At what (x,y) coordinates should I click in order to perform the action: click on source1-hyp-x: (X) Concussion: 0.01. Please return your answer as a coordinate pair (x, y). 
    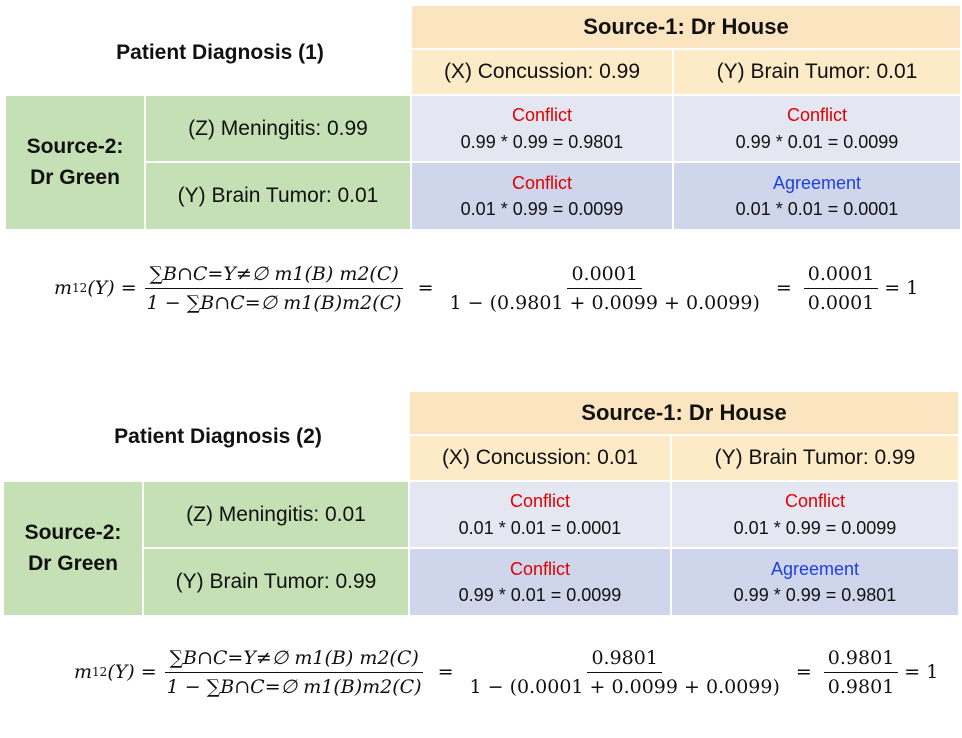
    Looking at the image, I should click on (540, 458).